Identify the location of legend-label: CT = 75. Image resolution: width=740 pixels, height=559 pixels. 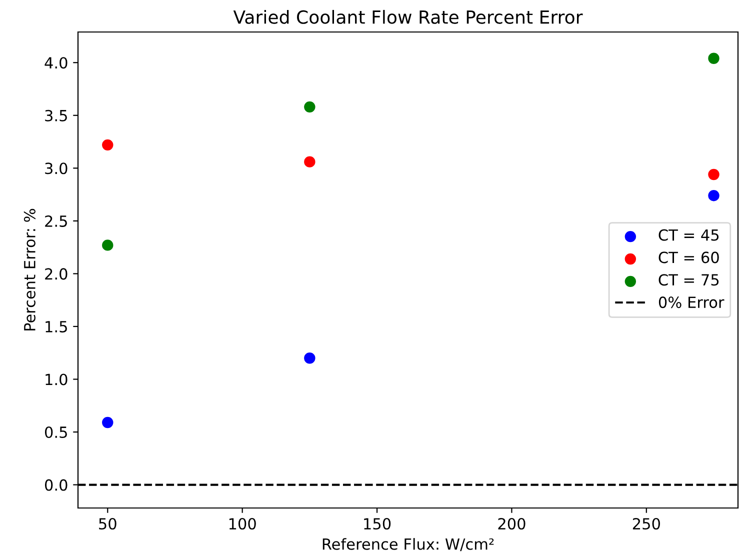
(688, 280).